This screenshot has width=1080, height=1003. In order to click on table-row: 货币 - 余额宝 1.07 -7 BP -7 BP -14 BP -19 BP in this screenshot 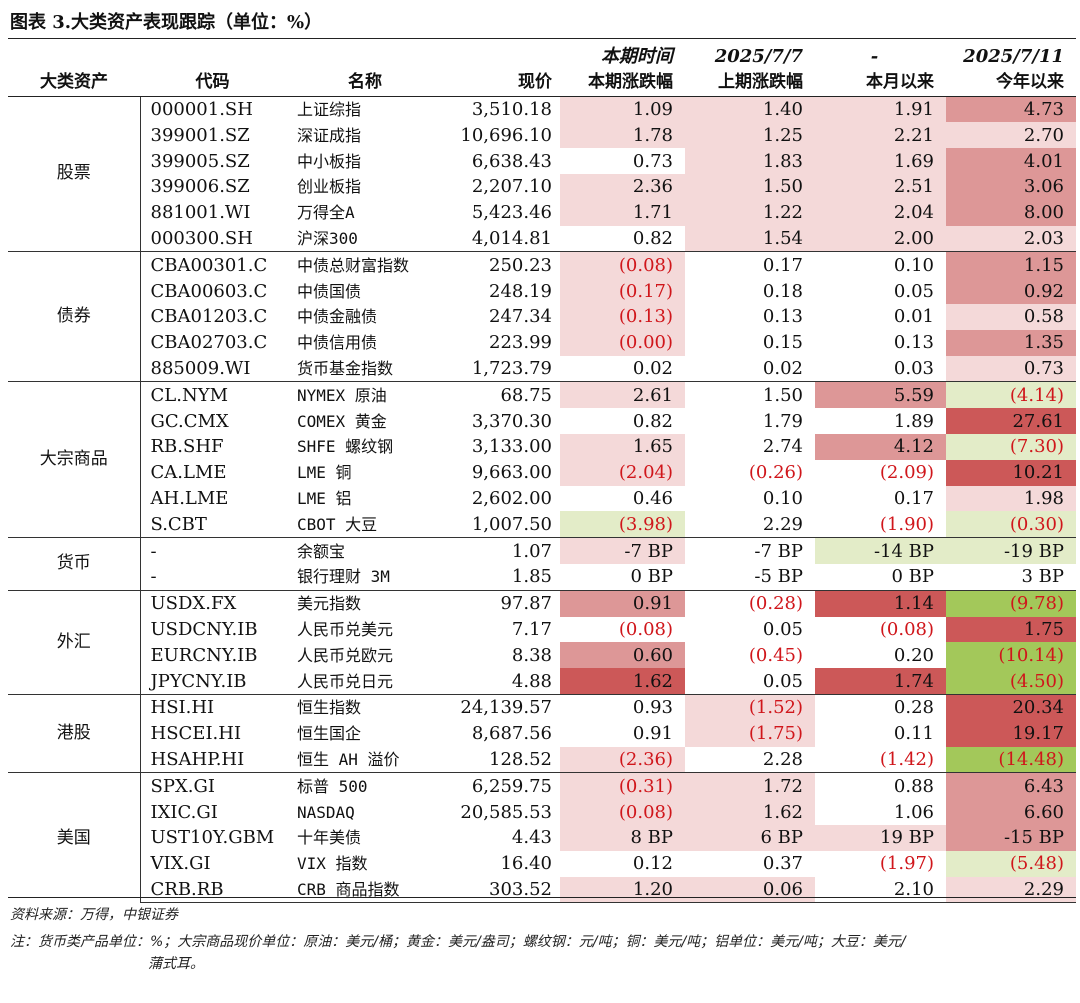, I will do `click(542, 564)`.